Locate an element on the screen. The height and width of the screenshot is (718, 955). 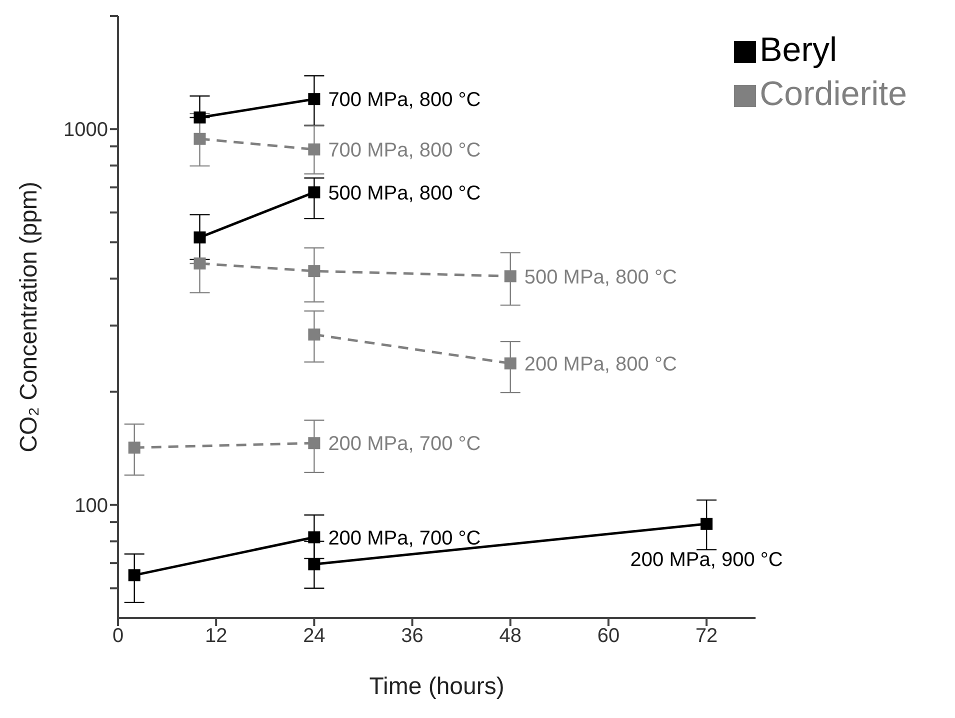
annotation: 200 MPa, 900 °C is located at coordinates (706, 560).